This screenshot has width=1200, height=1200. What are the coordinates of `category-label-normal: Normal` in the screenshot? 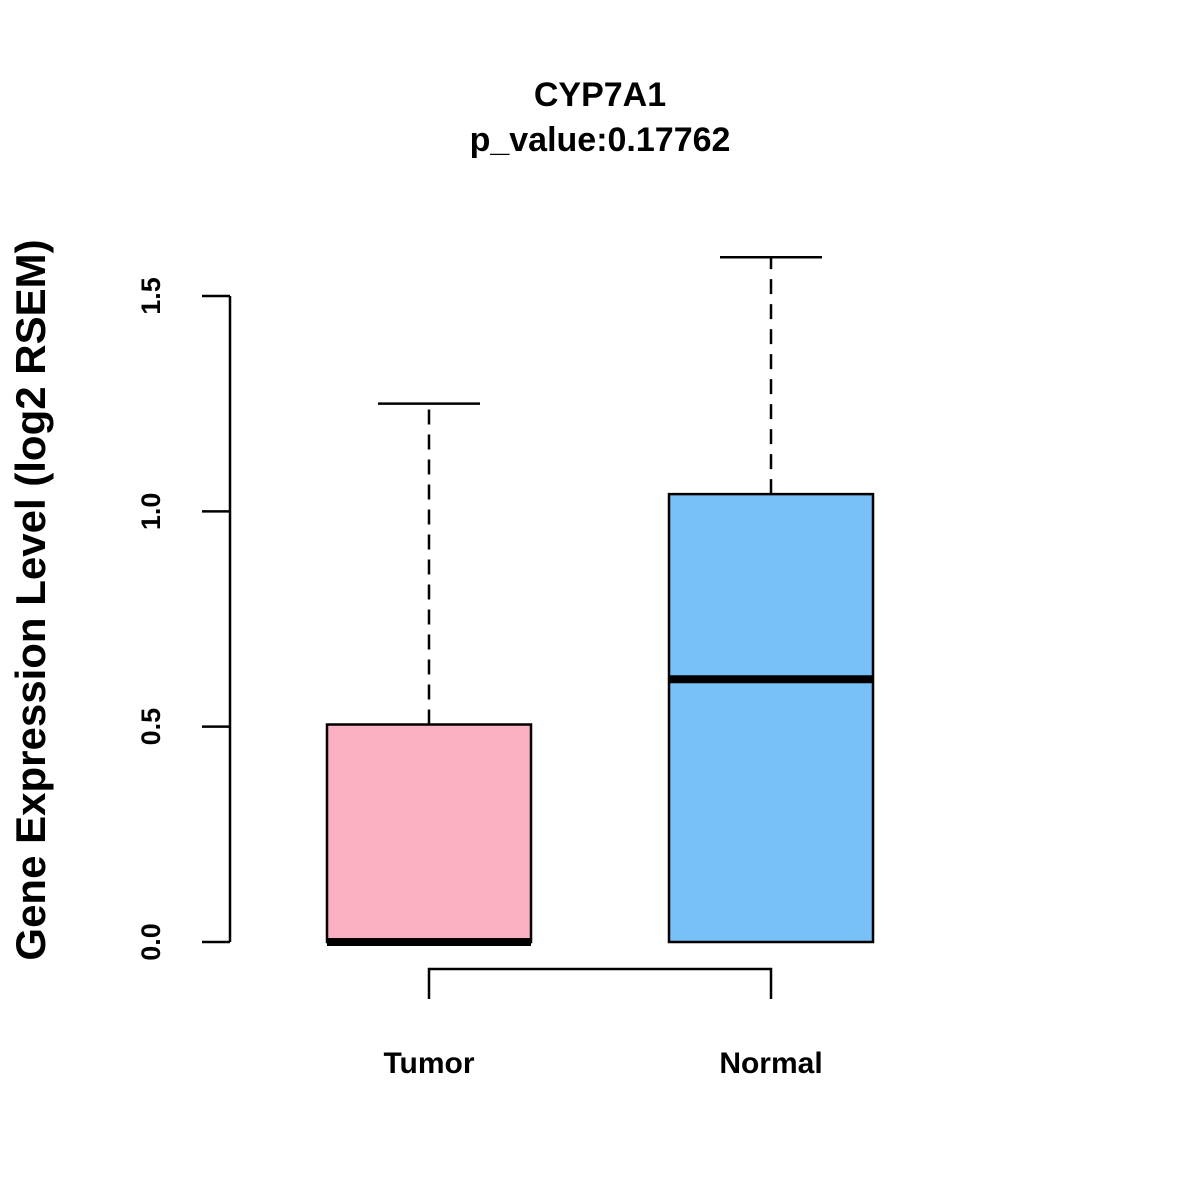 It's located at (770, 1063).